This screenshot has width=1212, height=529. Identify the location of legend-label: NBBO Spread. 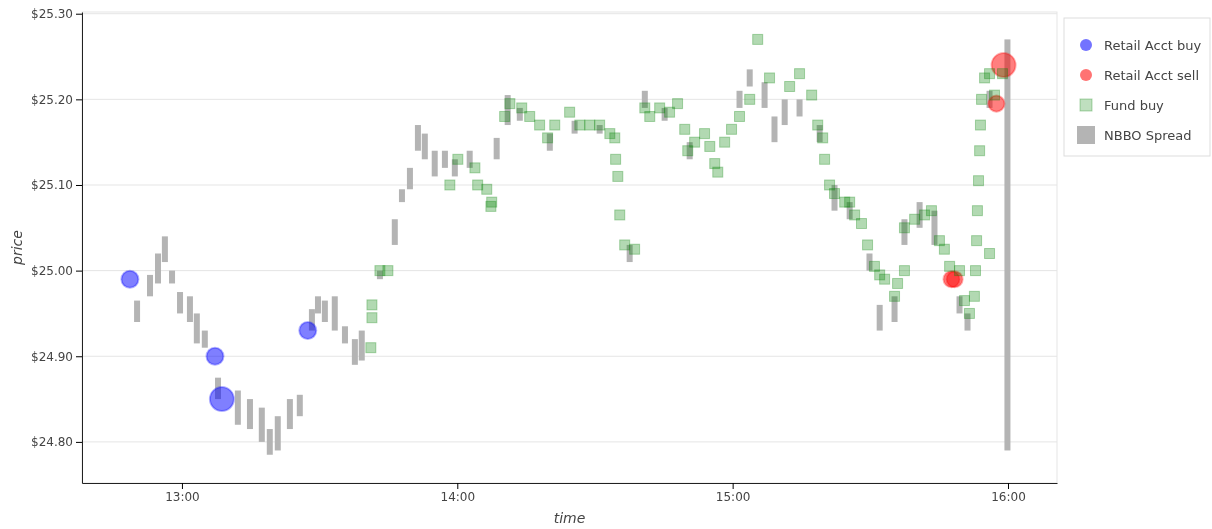
(1148, 135).